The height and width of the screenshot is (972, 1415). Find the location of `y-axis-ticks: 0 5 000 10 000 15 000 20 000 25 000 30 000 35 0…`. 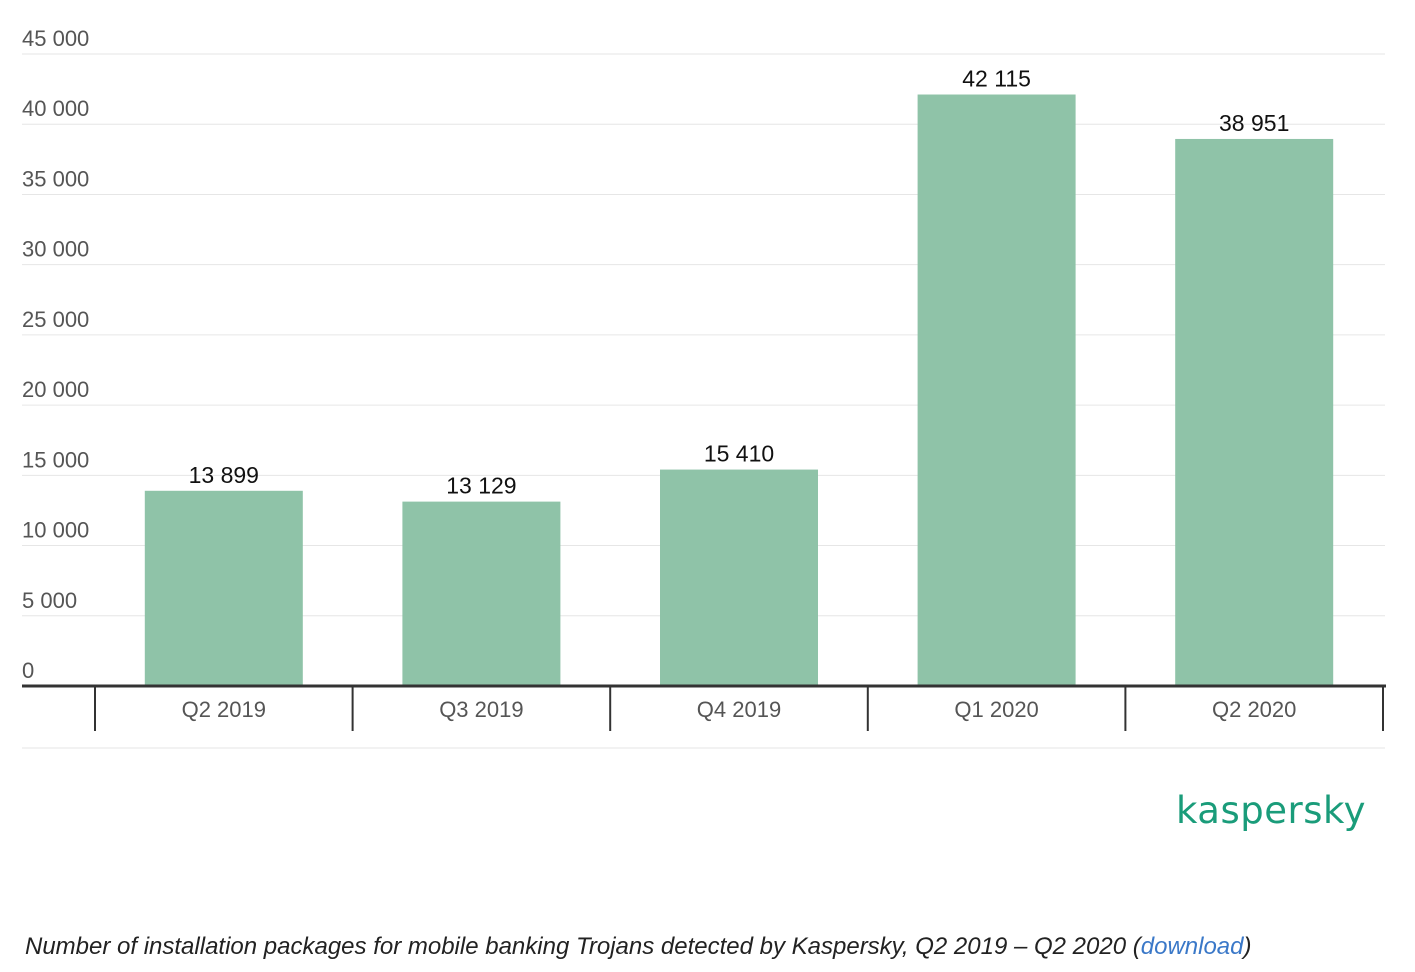

y-axis-ticks: 0 5 000 10 000 15 000 20 000 25 000 30 000 35 0… is located at coordinates (55, 354).